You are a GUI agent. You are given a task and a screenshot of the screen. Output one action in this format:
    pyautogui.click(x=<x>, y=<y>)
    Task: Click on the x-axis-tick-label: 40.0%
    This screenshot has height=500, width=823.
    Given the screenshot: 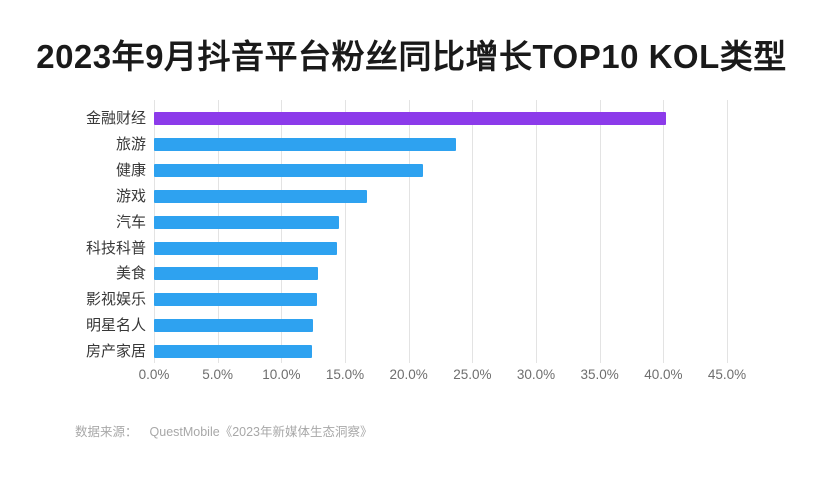 What is the action you would take?
    pyautogui.click(x=663, y=374)
    